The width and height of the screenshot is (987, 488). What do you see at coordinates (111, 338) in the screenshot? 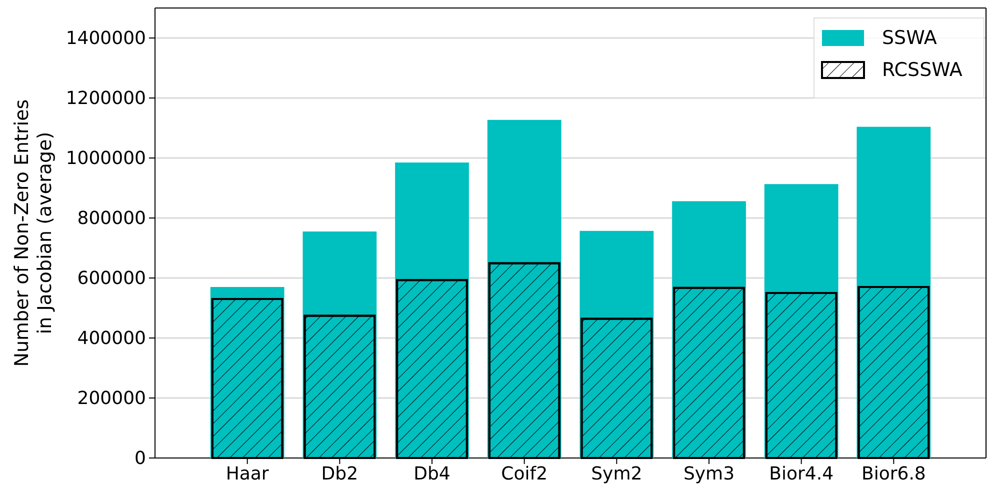
I see `y-tick-label: 400000` at bounding box center [111, 338].